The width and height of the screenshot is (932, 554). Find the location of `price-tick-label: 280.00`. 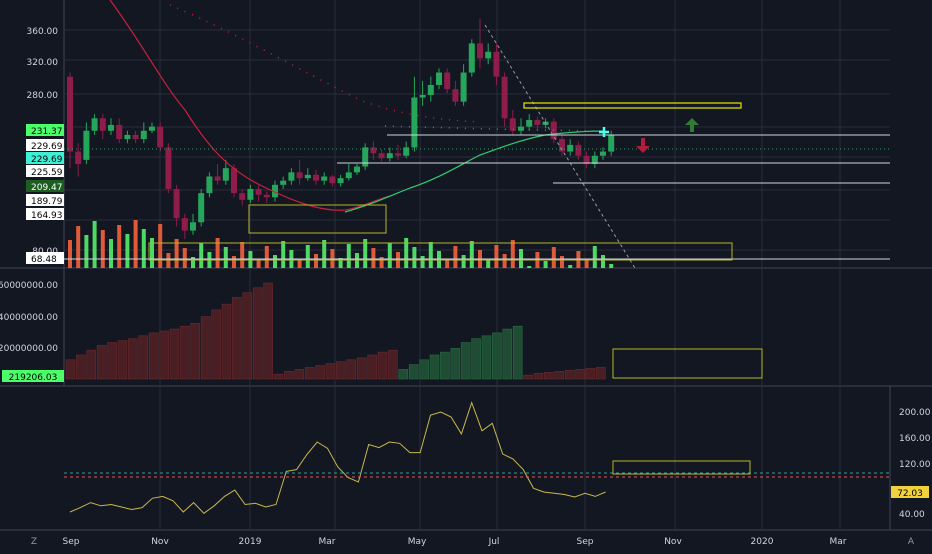

price-tick-label: 280.00 is located at coordinates (43, 96).